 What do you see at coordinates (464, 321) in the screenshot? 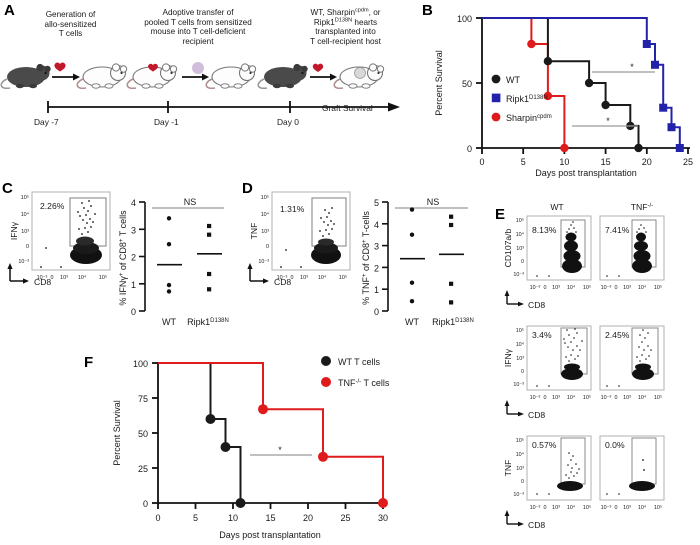
I see `panel-d-group-label-ripk1-sup: D138N` at bounding box center [464, 321].